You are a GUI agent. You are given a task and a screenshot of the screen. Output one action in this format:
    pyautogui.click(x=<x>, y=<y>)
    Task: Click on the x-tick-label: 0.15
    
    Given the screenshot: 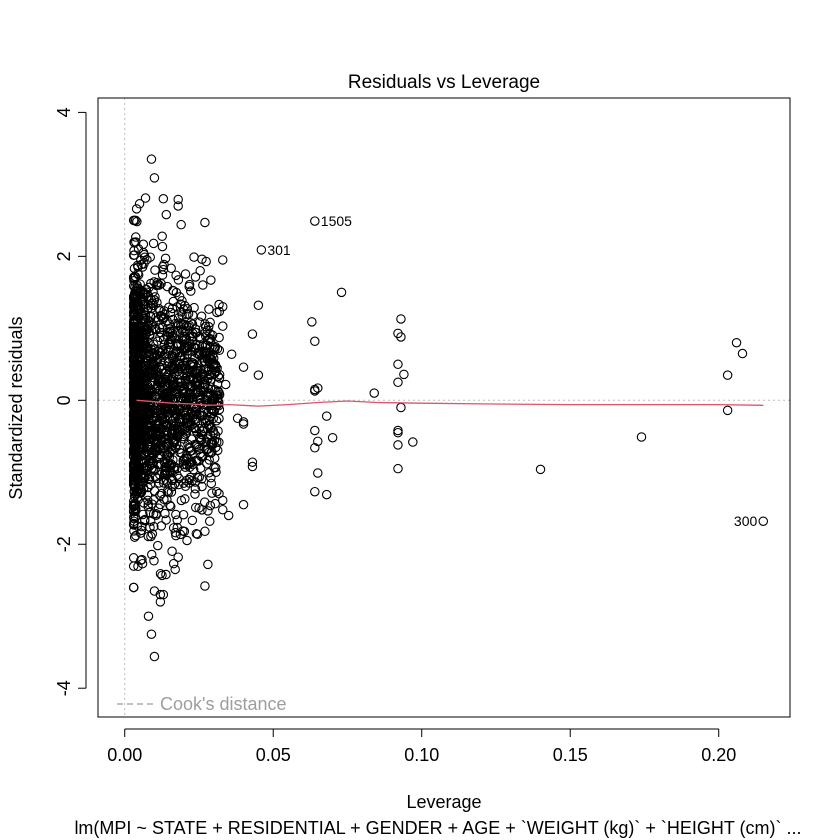 What is the action you would take?
    pyautogui.click(x=570, y=755)
    